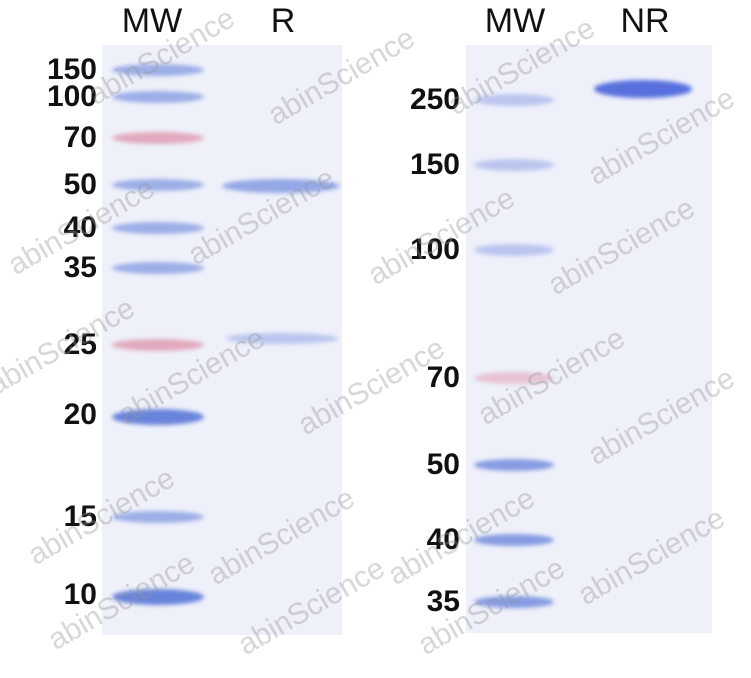 The height and width of the screenshot is (678, 751). What do you see at coordinates (443, 377) in the screenshot?
I see `marker-label-70-right: 70` at bounding box center [443, 377].